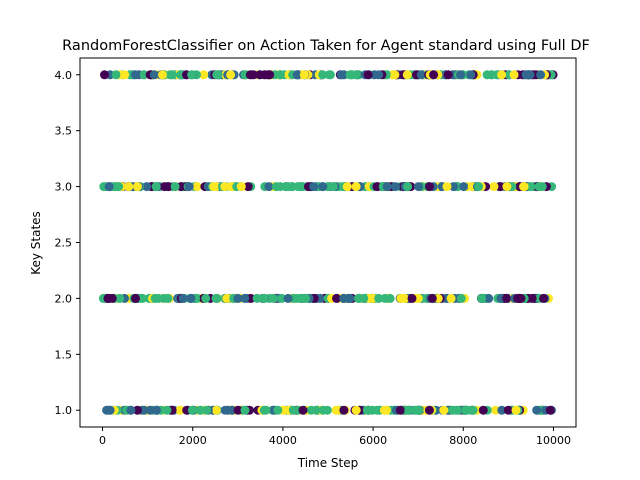 Image resolution: width=640 pixels, height=480 pixels. Describe the element at coordinates (373, 440) in the screenshot. I see `x-tick-label: 6000` at that location.